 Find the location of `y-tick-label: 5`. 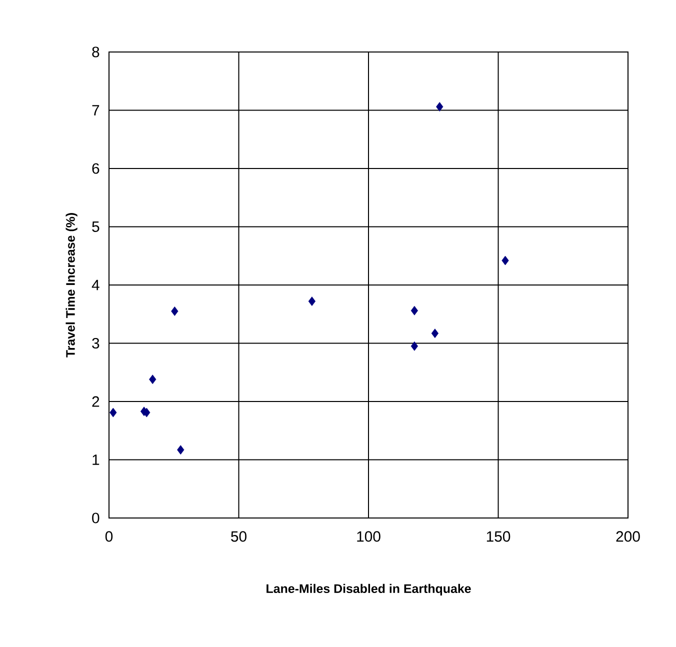

y-tick-label: 5 is located at coordinates (96, 227).